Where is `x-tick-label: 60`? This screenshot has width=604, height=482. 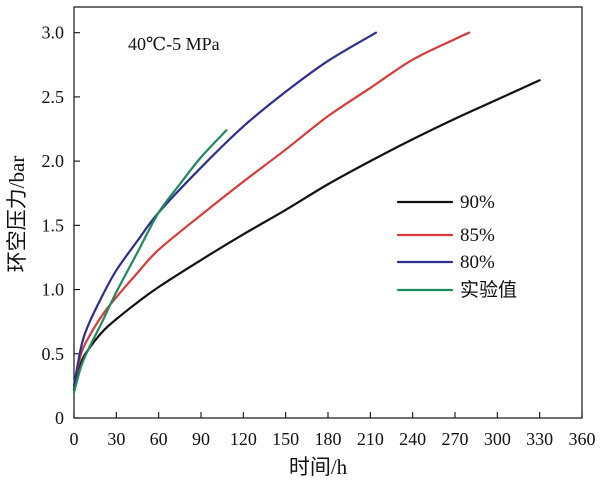
x-tick-label: 60 is located at coordinates (159, 439).